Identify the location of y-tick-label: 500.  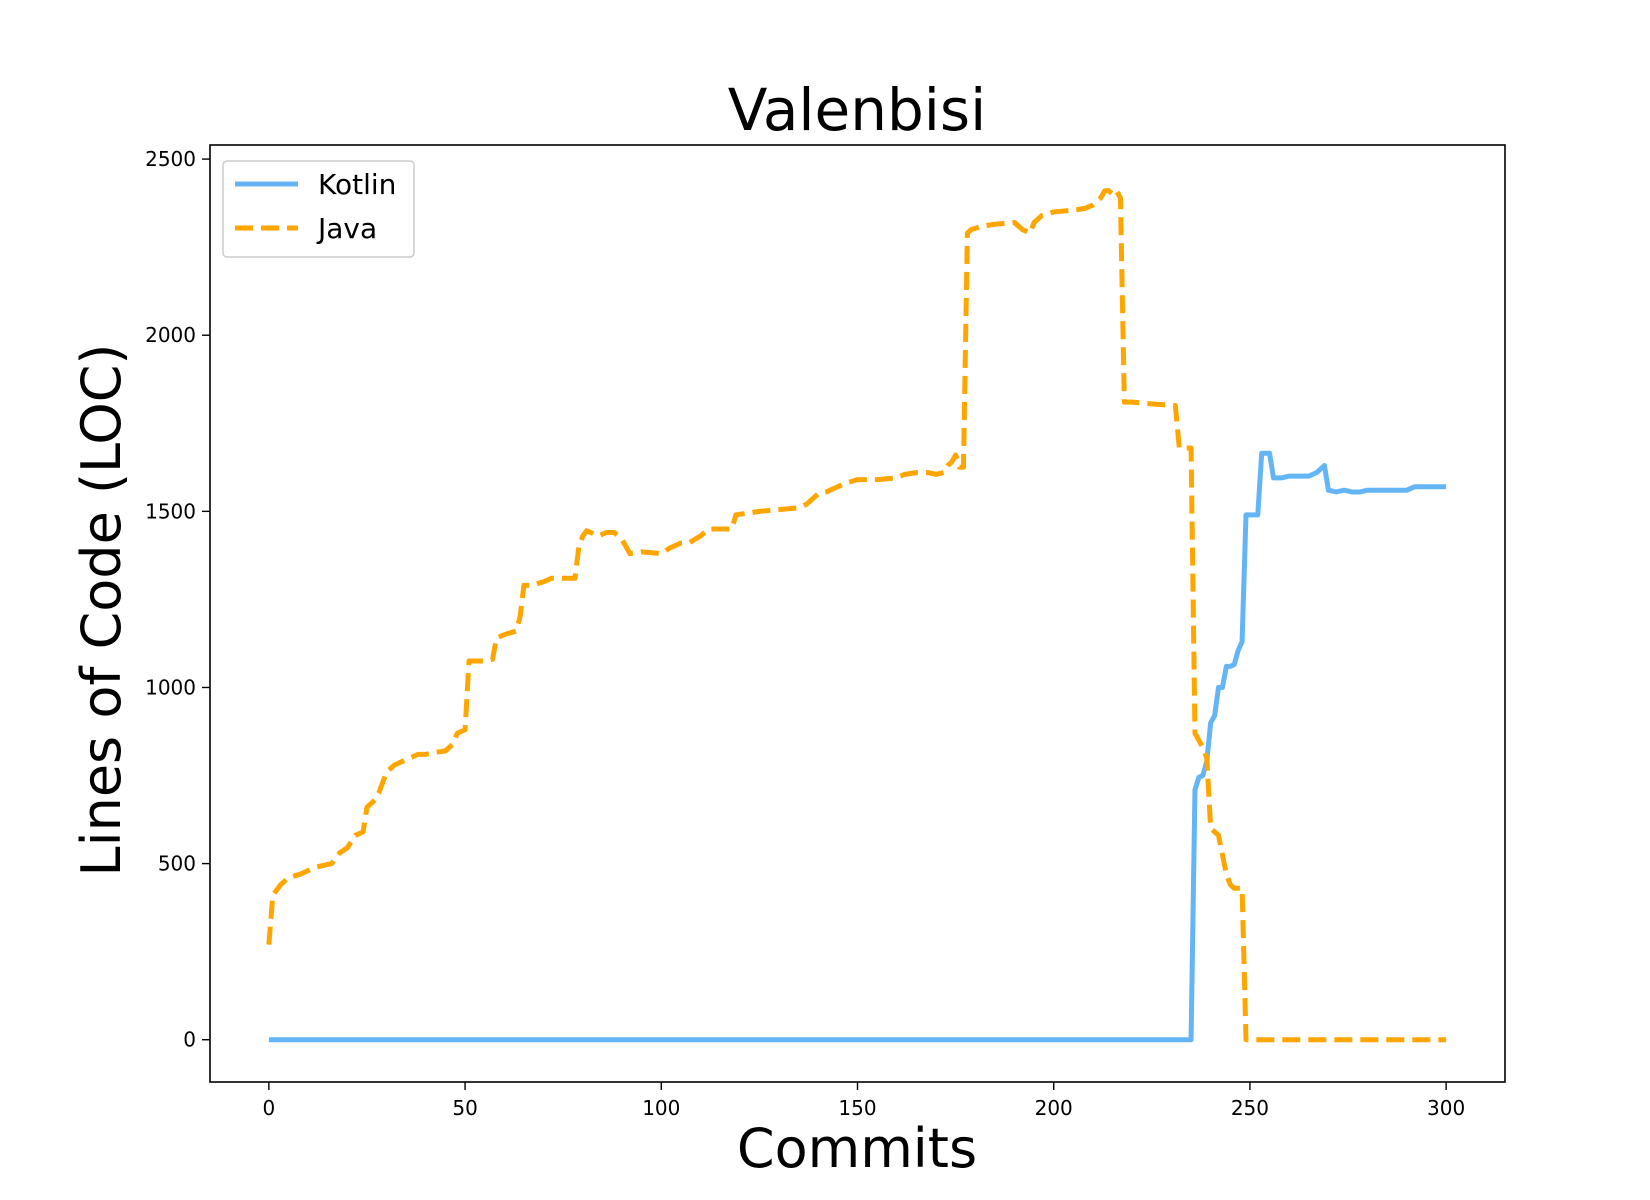
(177, 864).